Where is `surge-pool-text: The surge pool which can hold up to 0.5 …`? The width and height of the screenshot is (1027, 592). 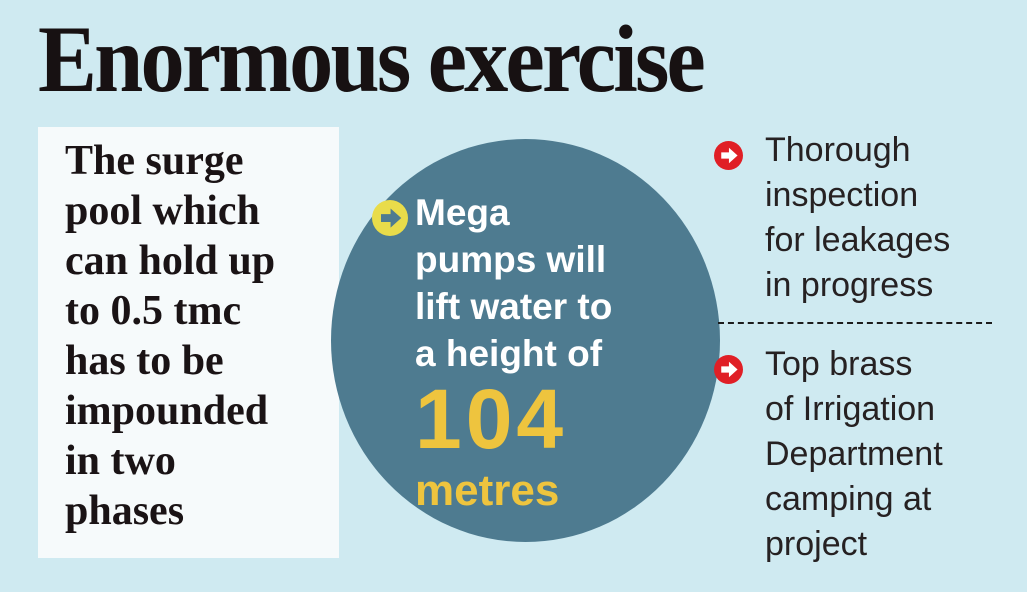
surge-pool-text: The surge pool which can hold up to 0.5 … is located at coordinates (170, 336).